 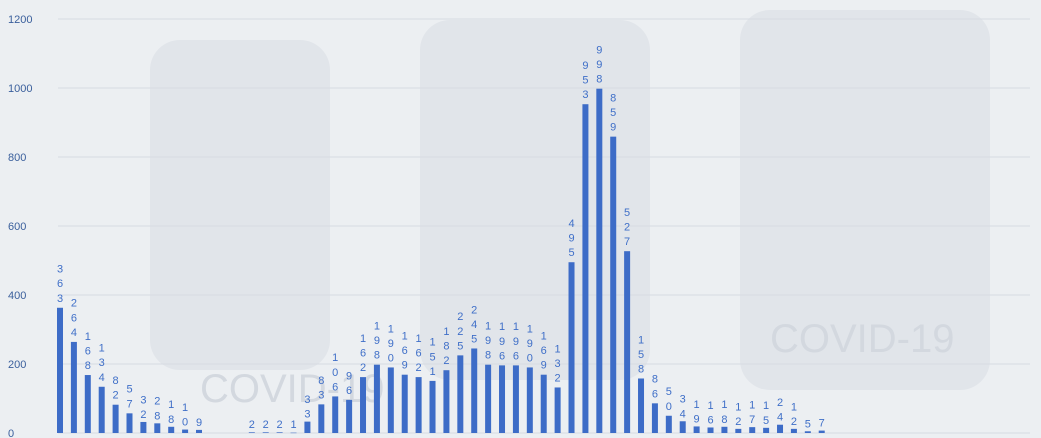 I want to click on data-label: 5, so click(x=808, y=424).